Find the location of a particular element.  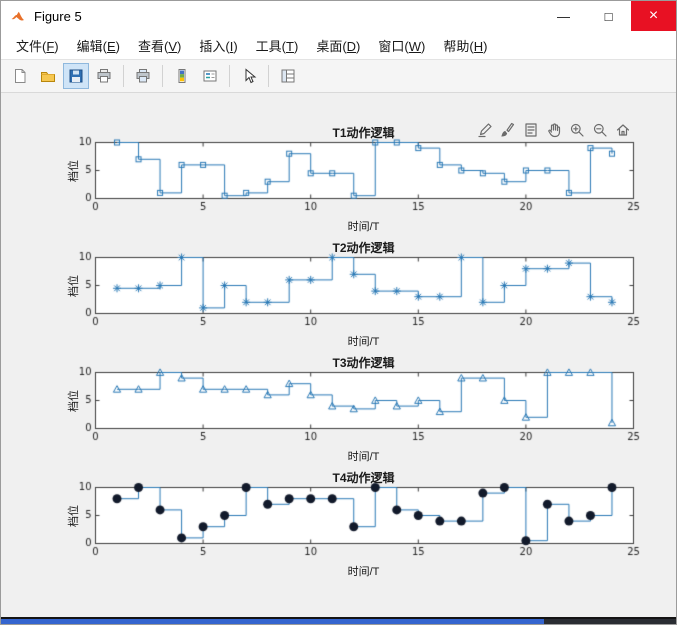

axes-datatips-icon is located at coordinates (531, 130).